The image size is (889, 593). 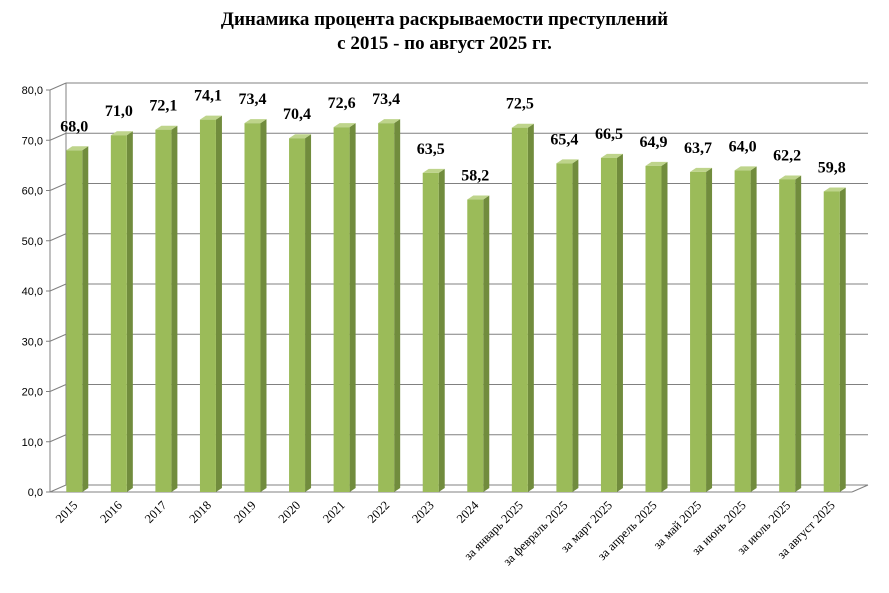 What do you see at coordinates (111, 512) in the screenshot?
I see `x-tick-label: 2016` at bounding box center [111, 512].